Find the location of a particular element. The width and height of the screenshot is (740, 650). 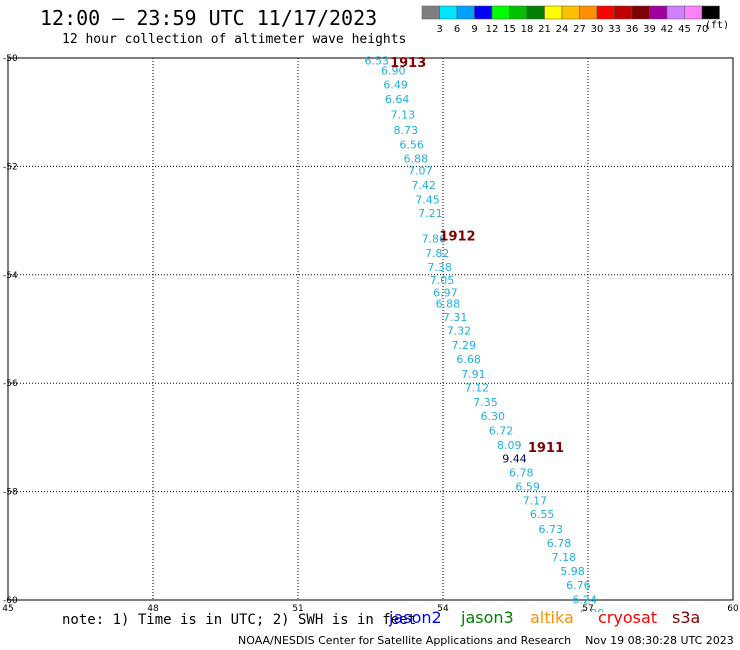

colorbar-label: 21 is located at coordinates (544, 29).